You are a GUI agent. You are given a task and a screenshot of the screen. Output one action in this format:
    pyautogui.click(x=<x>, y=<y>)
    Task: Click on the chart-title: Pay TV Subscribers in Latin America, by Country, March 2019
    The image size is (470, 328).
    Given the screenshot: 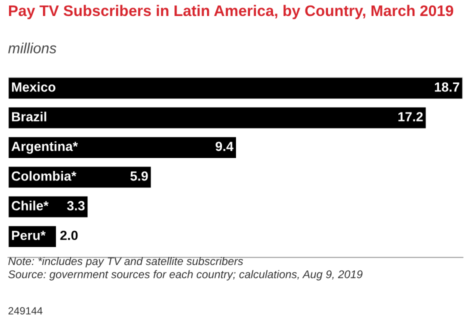 What is the action you would take?
    pyautogui.click(x=231, y=12)
    